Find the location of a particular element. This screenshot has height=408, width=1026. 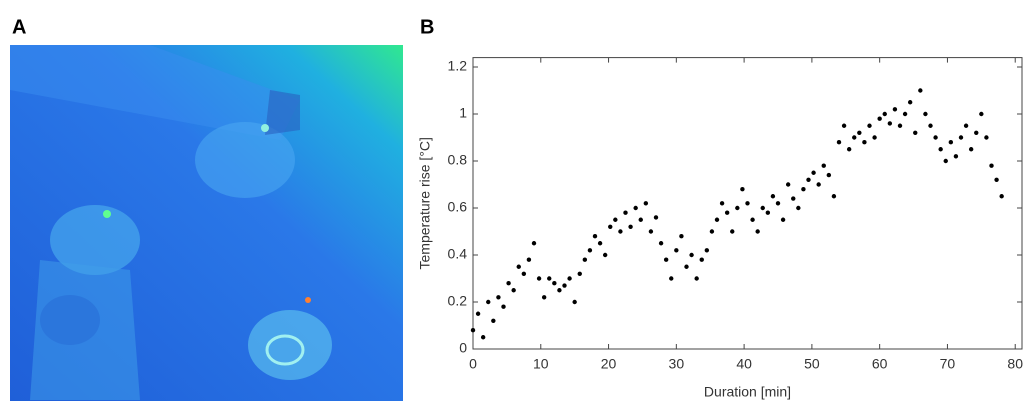

x-tick-label: 60 is located at coordinates (880, 364).